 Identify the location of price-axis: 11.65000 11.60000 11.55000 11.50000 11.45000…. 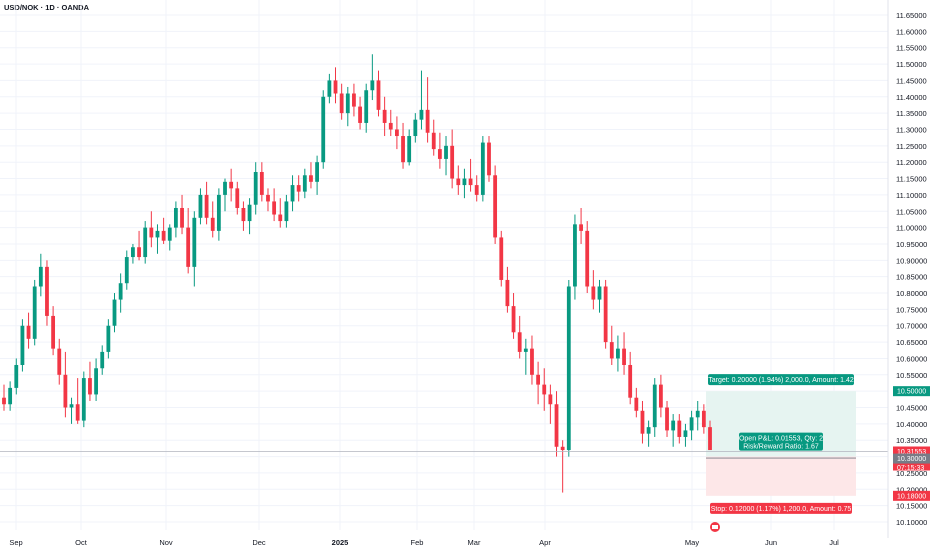
(908, 269).